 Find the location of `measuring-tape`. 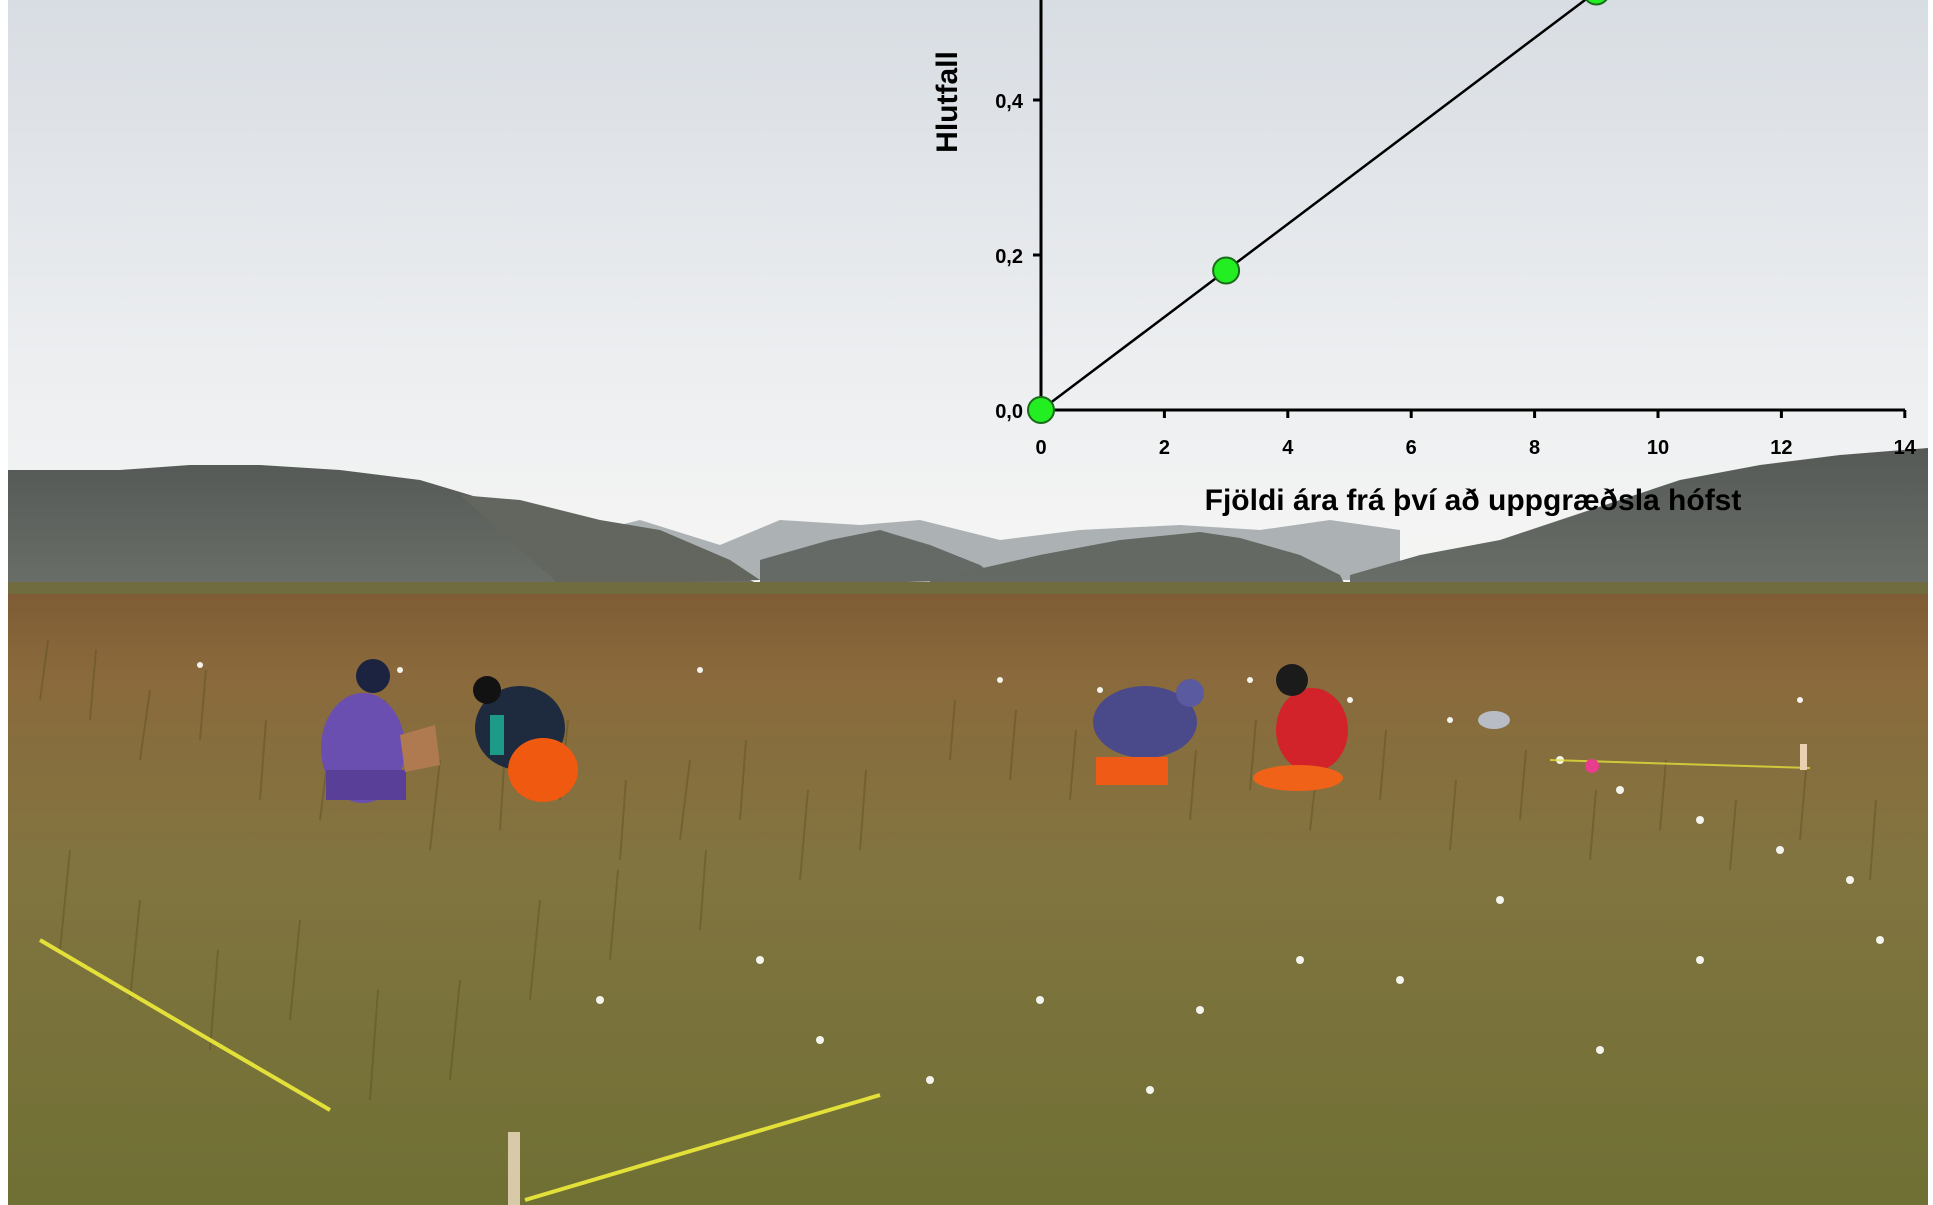

measuring-tape is located at coordinates (185, 1025).